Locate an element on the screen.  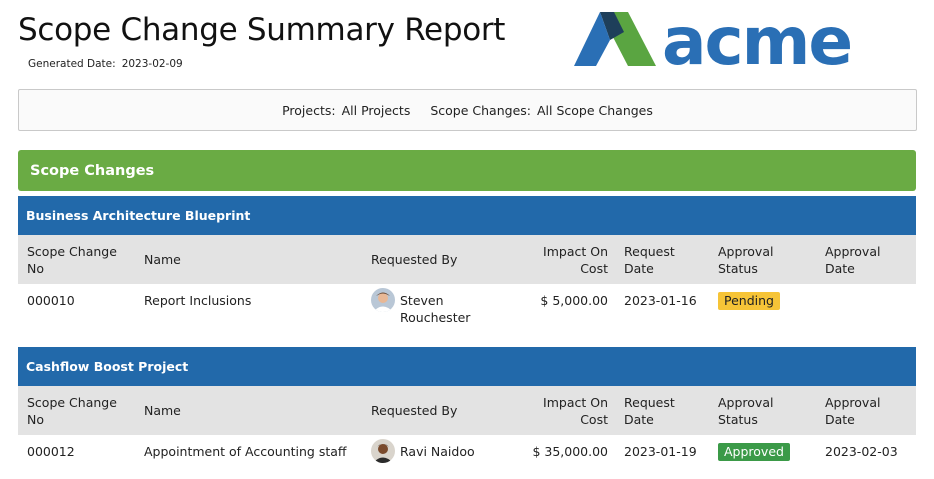
status-badge: Approved is located at coordinates (754, 452).